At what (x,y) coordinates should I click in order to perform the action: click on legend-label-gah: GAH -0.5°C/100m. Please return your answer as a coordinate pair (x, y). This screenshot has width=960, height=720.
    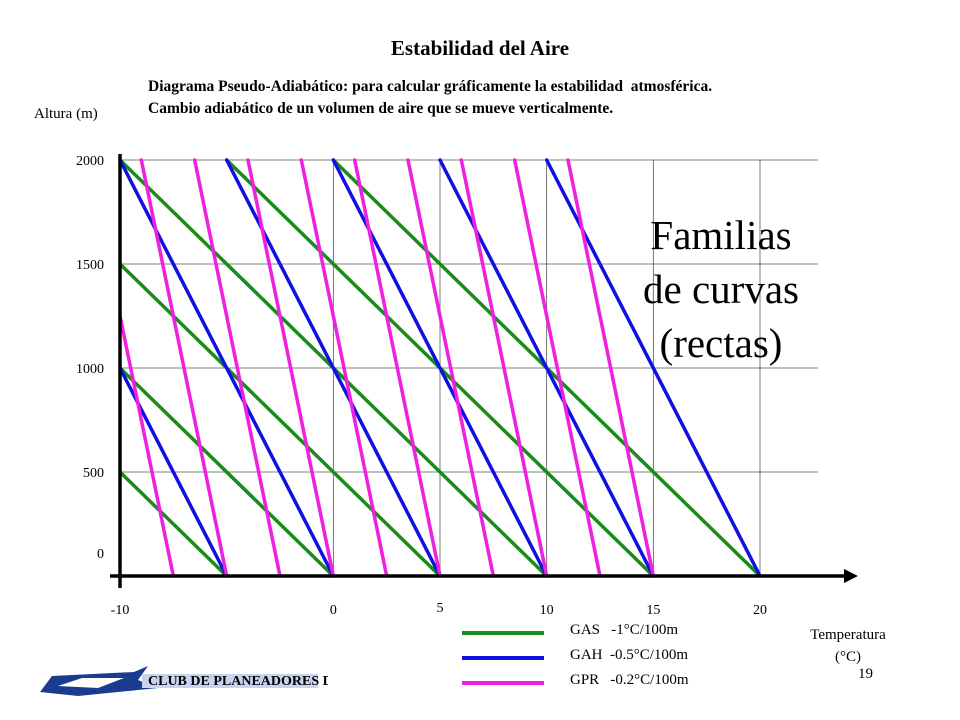
    Looking at the image, I should click on (629, 655).